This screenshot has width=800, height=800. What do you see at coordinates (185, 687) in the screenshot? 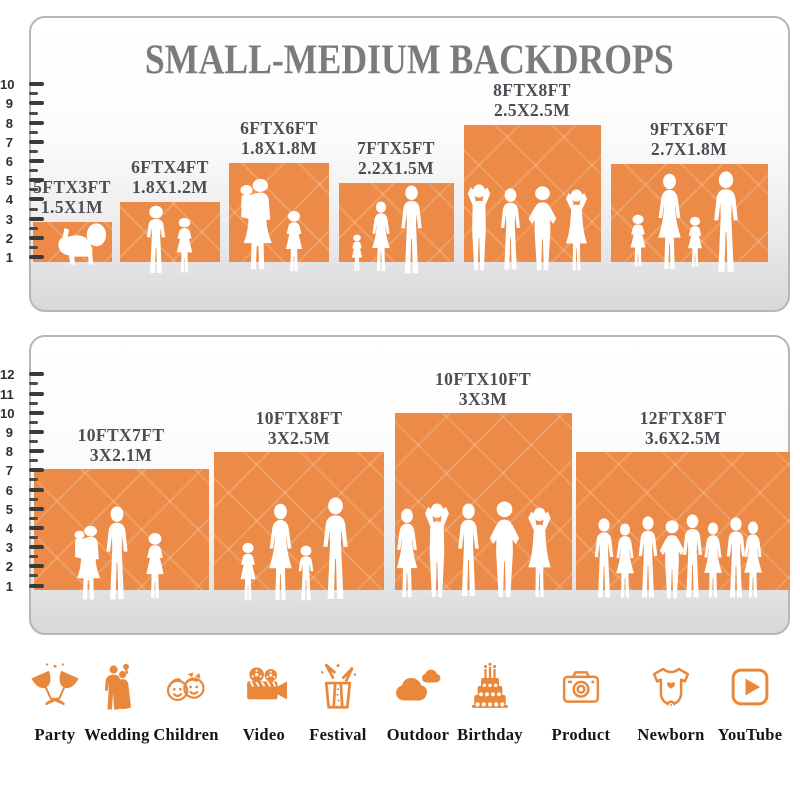
I see `children-faces-icon` at bounding box center [185, 687].